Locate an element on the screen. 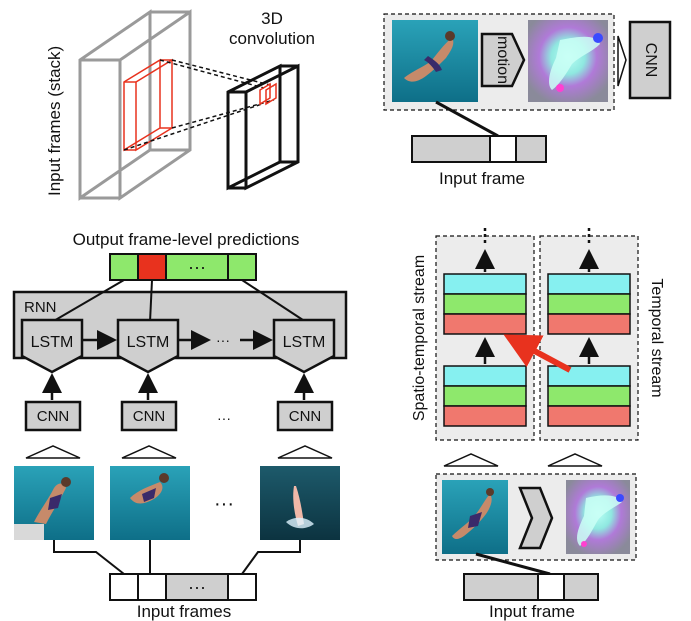 The width and height of the screenshot is (691, 621). conv-label-3d: 3D is located at coordinates (272, 18).